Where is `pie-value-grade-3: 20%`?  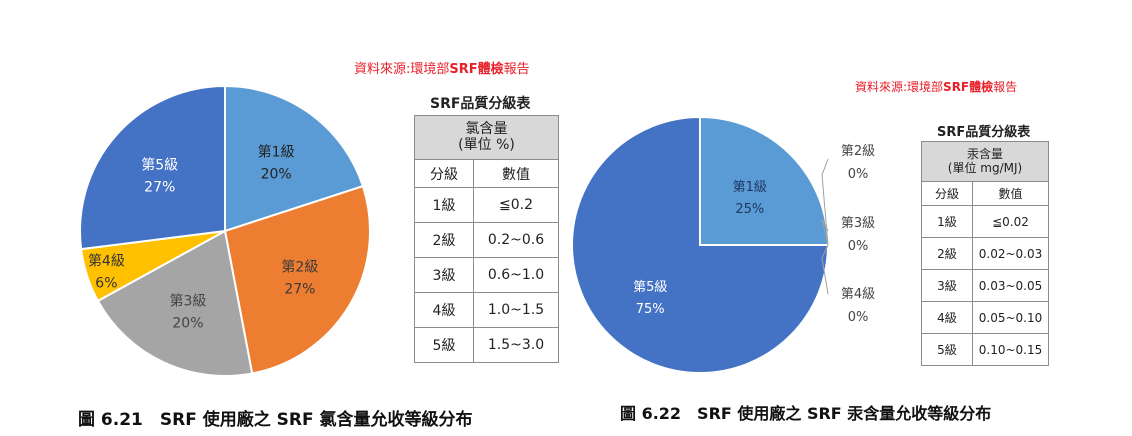
pie-value-grade-3: 20% is located at coordinates (187, 324).